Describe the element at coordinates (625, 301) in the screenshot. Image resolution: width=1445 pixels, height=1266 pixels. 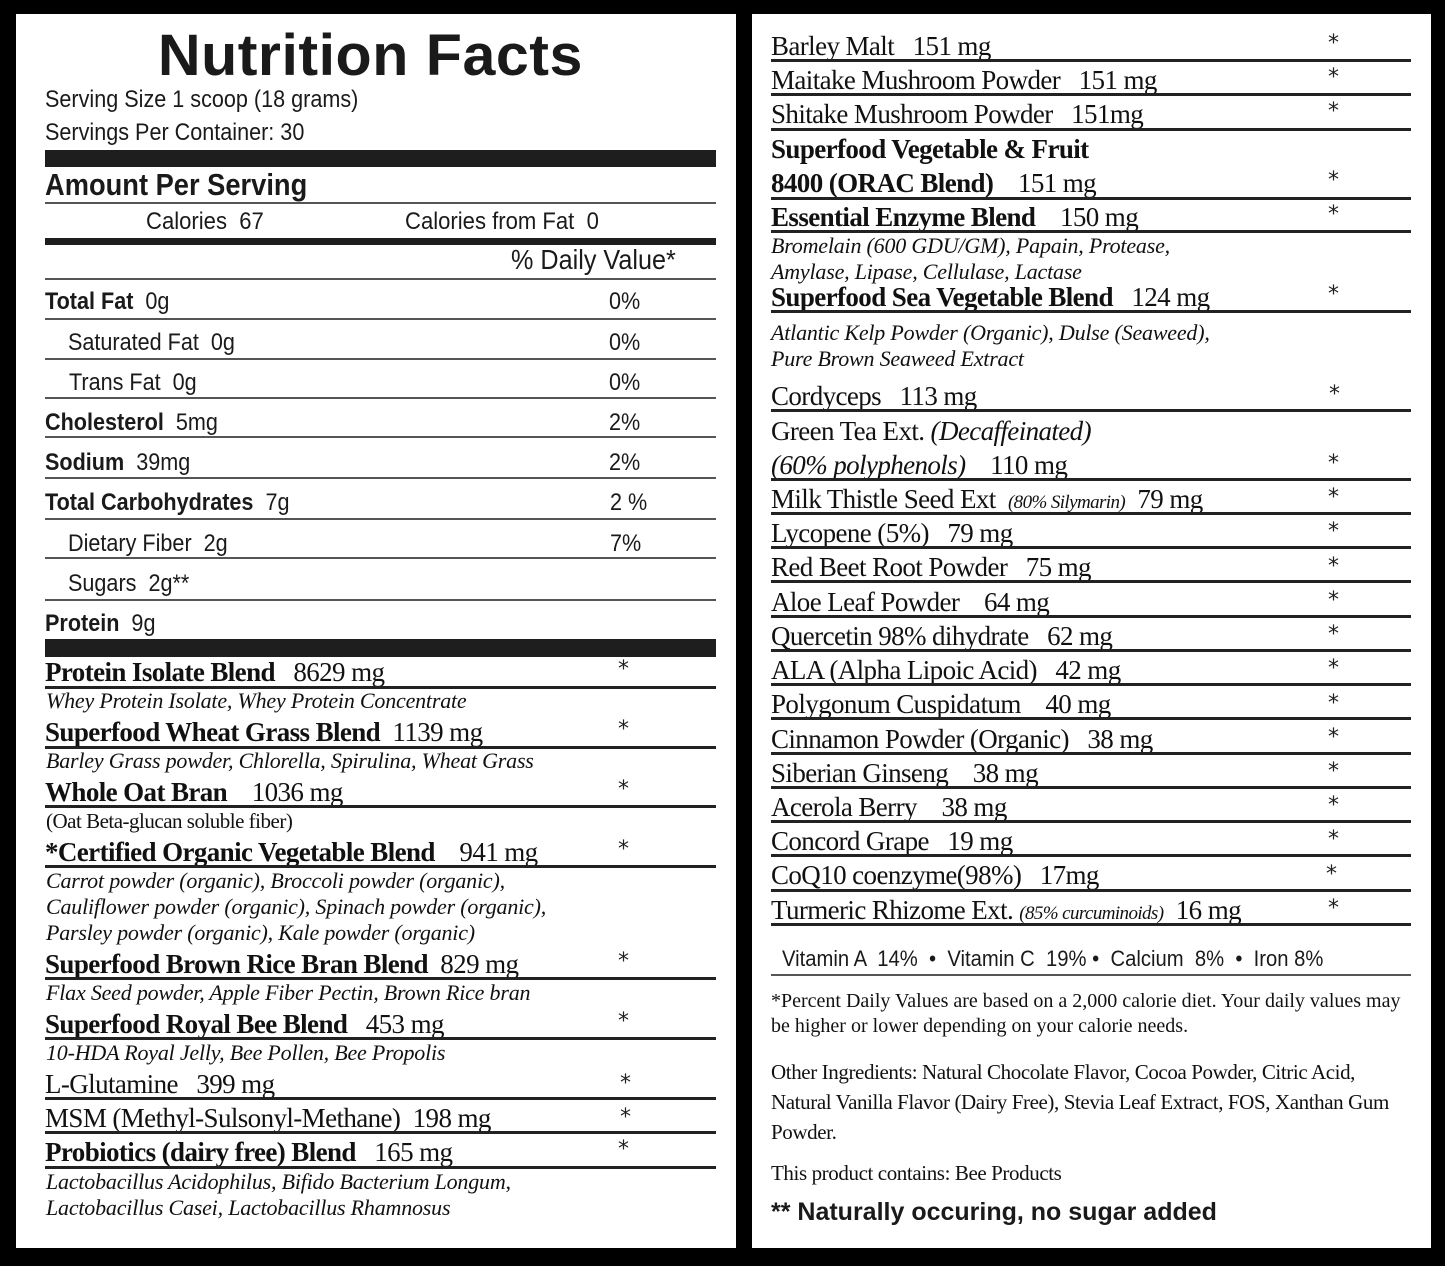
I see `dv-total-fat: 0%` at that location.